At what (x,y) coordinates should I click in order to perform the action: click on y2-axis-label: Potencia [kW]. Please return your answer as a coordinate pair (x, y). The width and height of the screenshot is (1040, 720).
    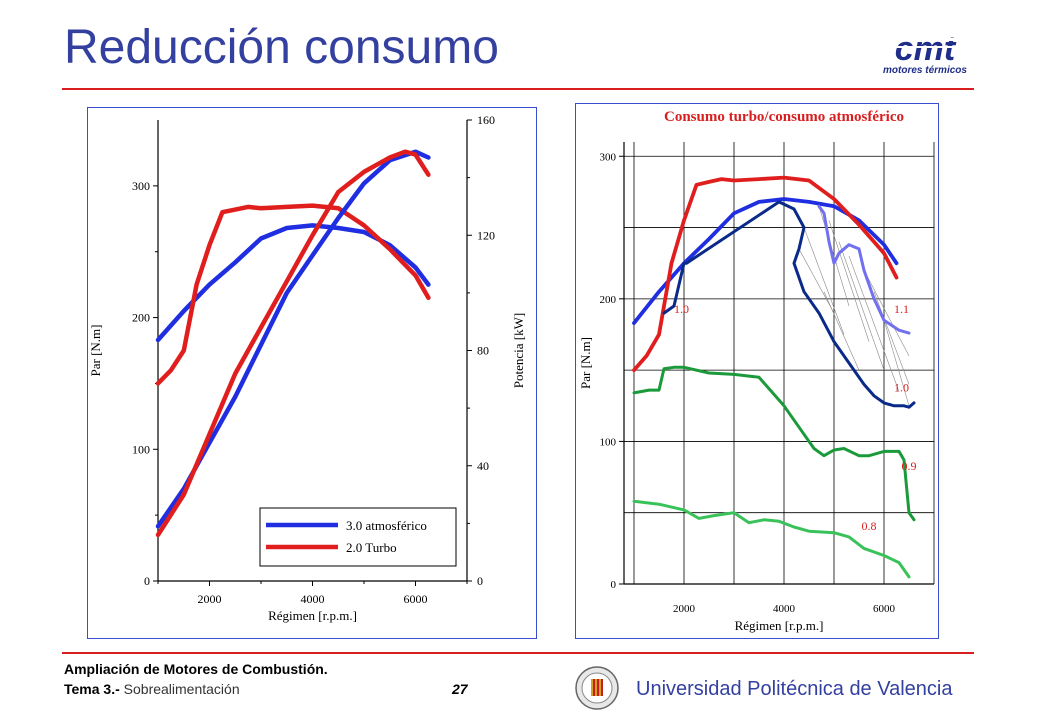
    Looking at the image, I should click on (518, 350).